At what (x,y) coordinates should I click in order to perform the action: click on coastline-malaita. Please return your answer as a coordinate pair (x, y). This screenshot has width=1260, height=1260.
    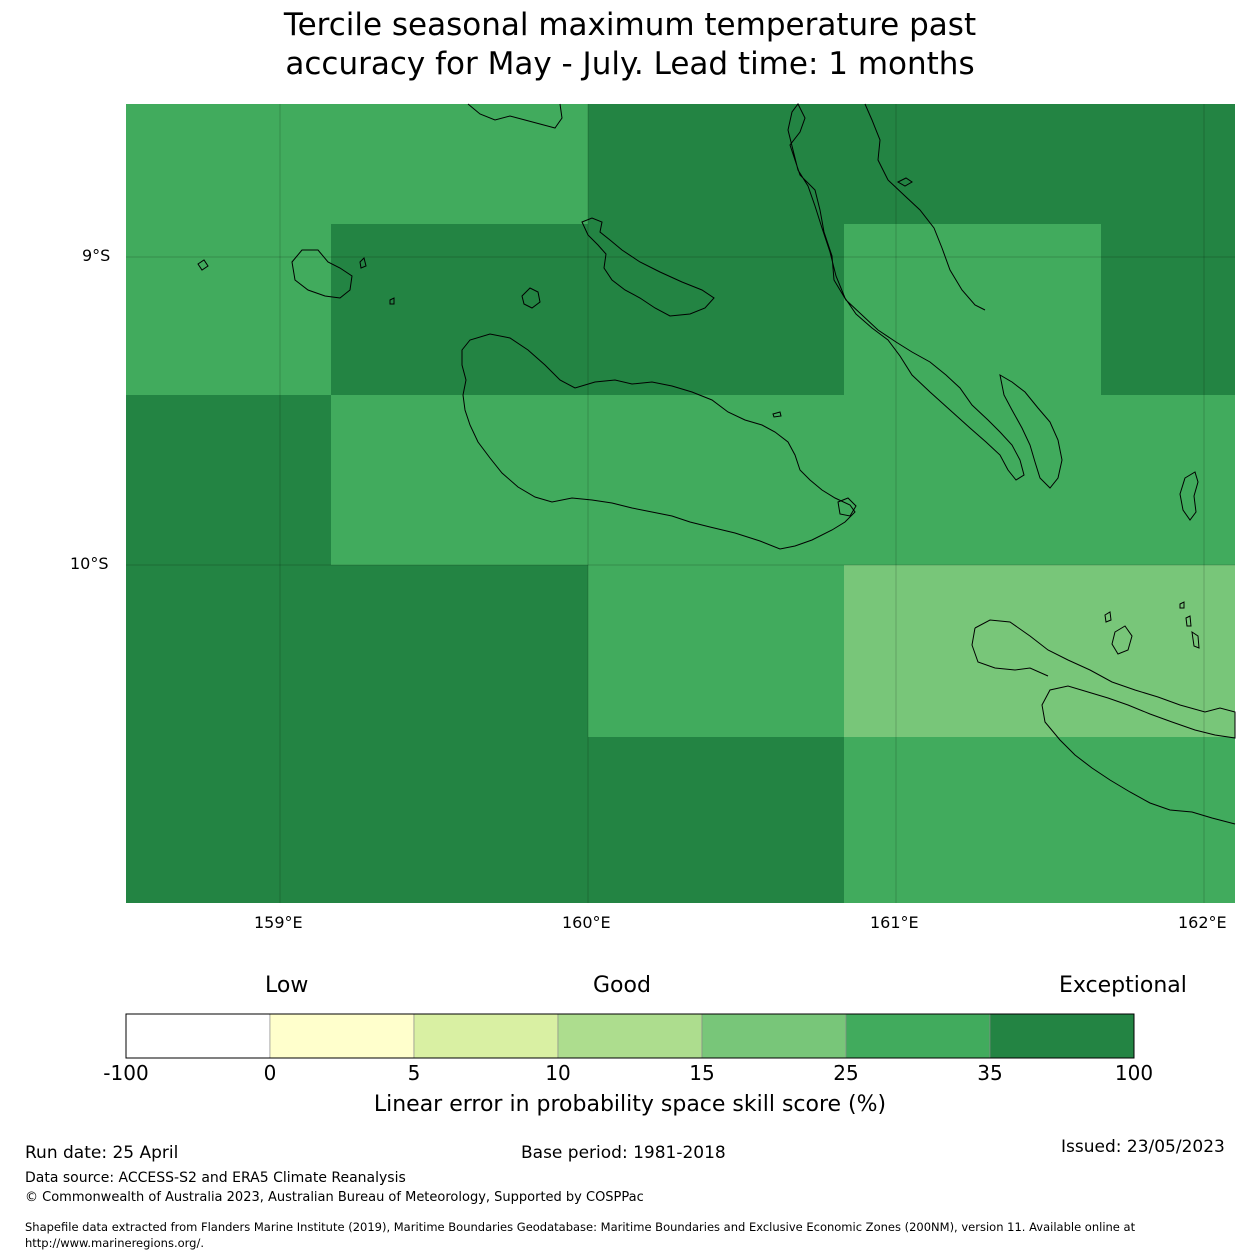
    Looking at the image, I should click on (906, 292).